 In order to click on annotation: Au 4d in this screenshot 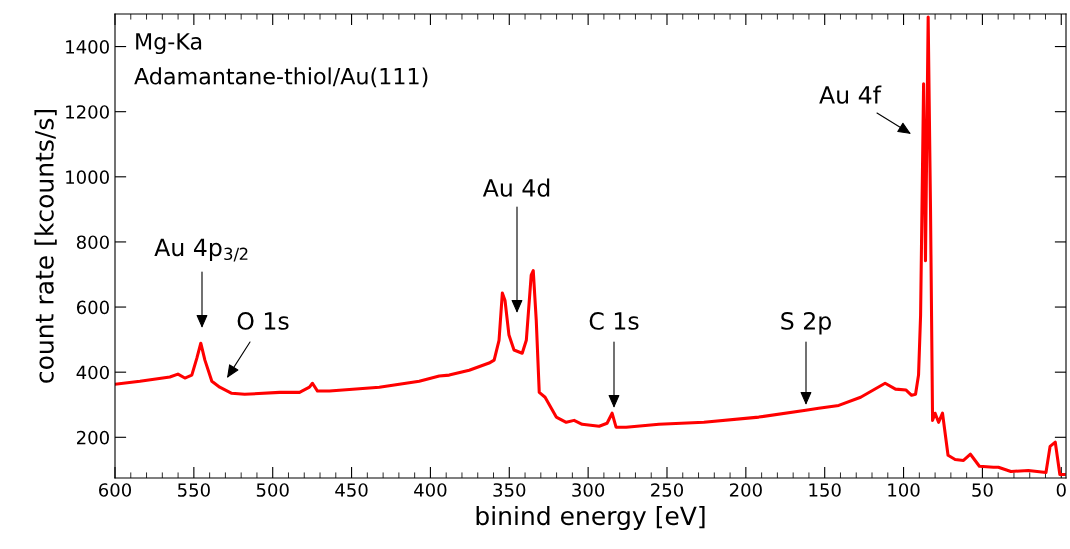, I will do `click(516, 187)`.